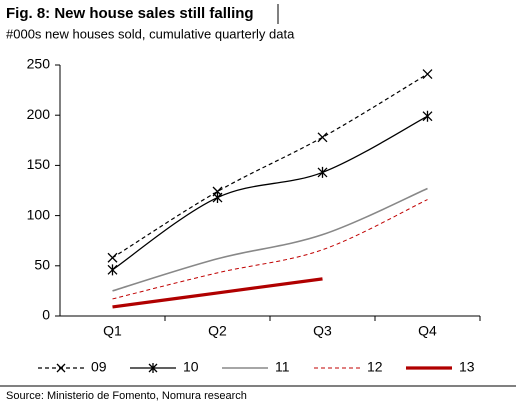 Image resolution: width=516 pixels, height=403 pixels. Describe the element at coordinates (39, 64) in the screenshot. I see `y-tick-label: 250` at that location.